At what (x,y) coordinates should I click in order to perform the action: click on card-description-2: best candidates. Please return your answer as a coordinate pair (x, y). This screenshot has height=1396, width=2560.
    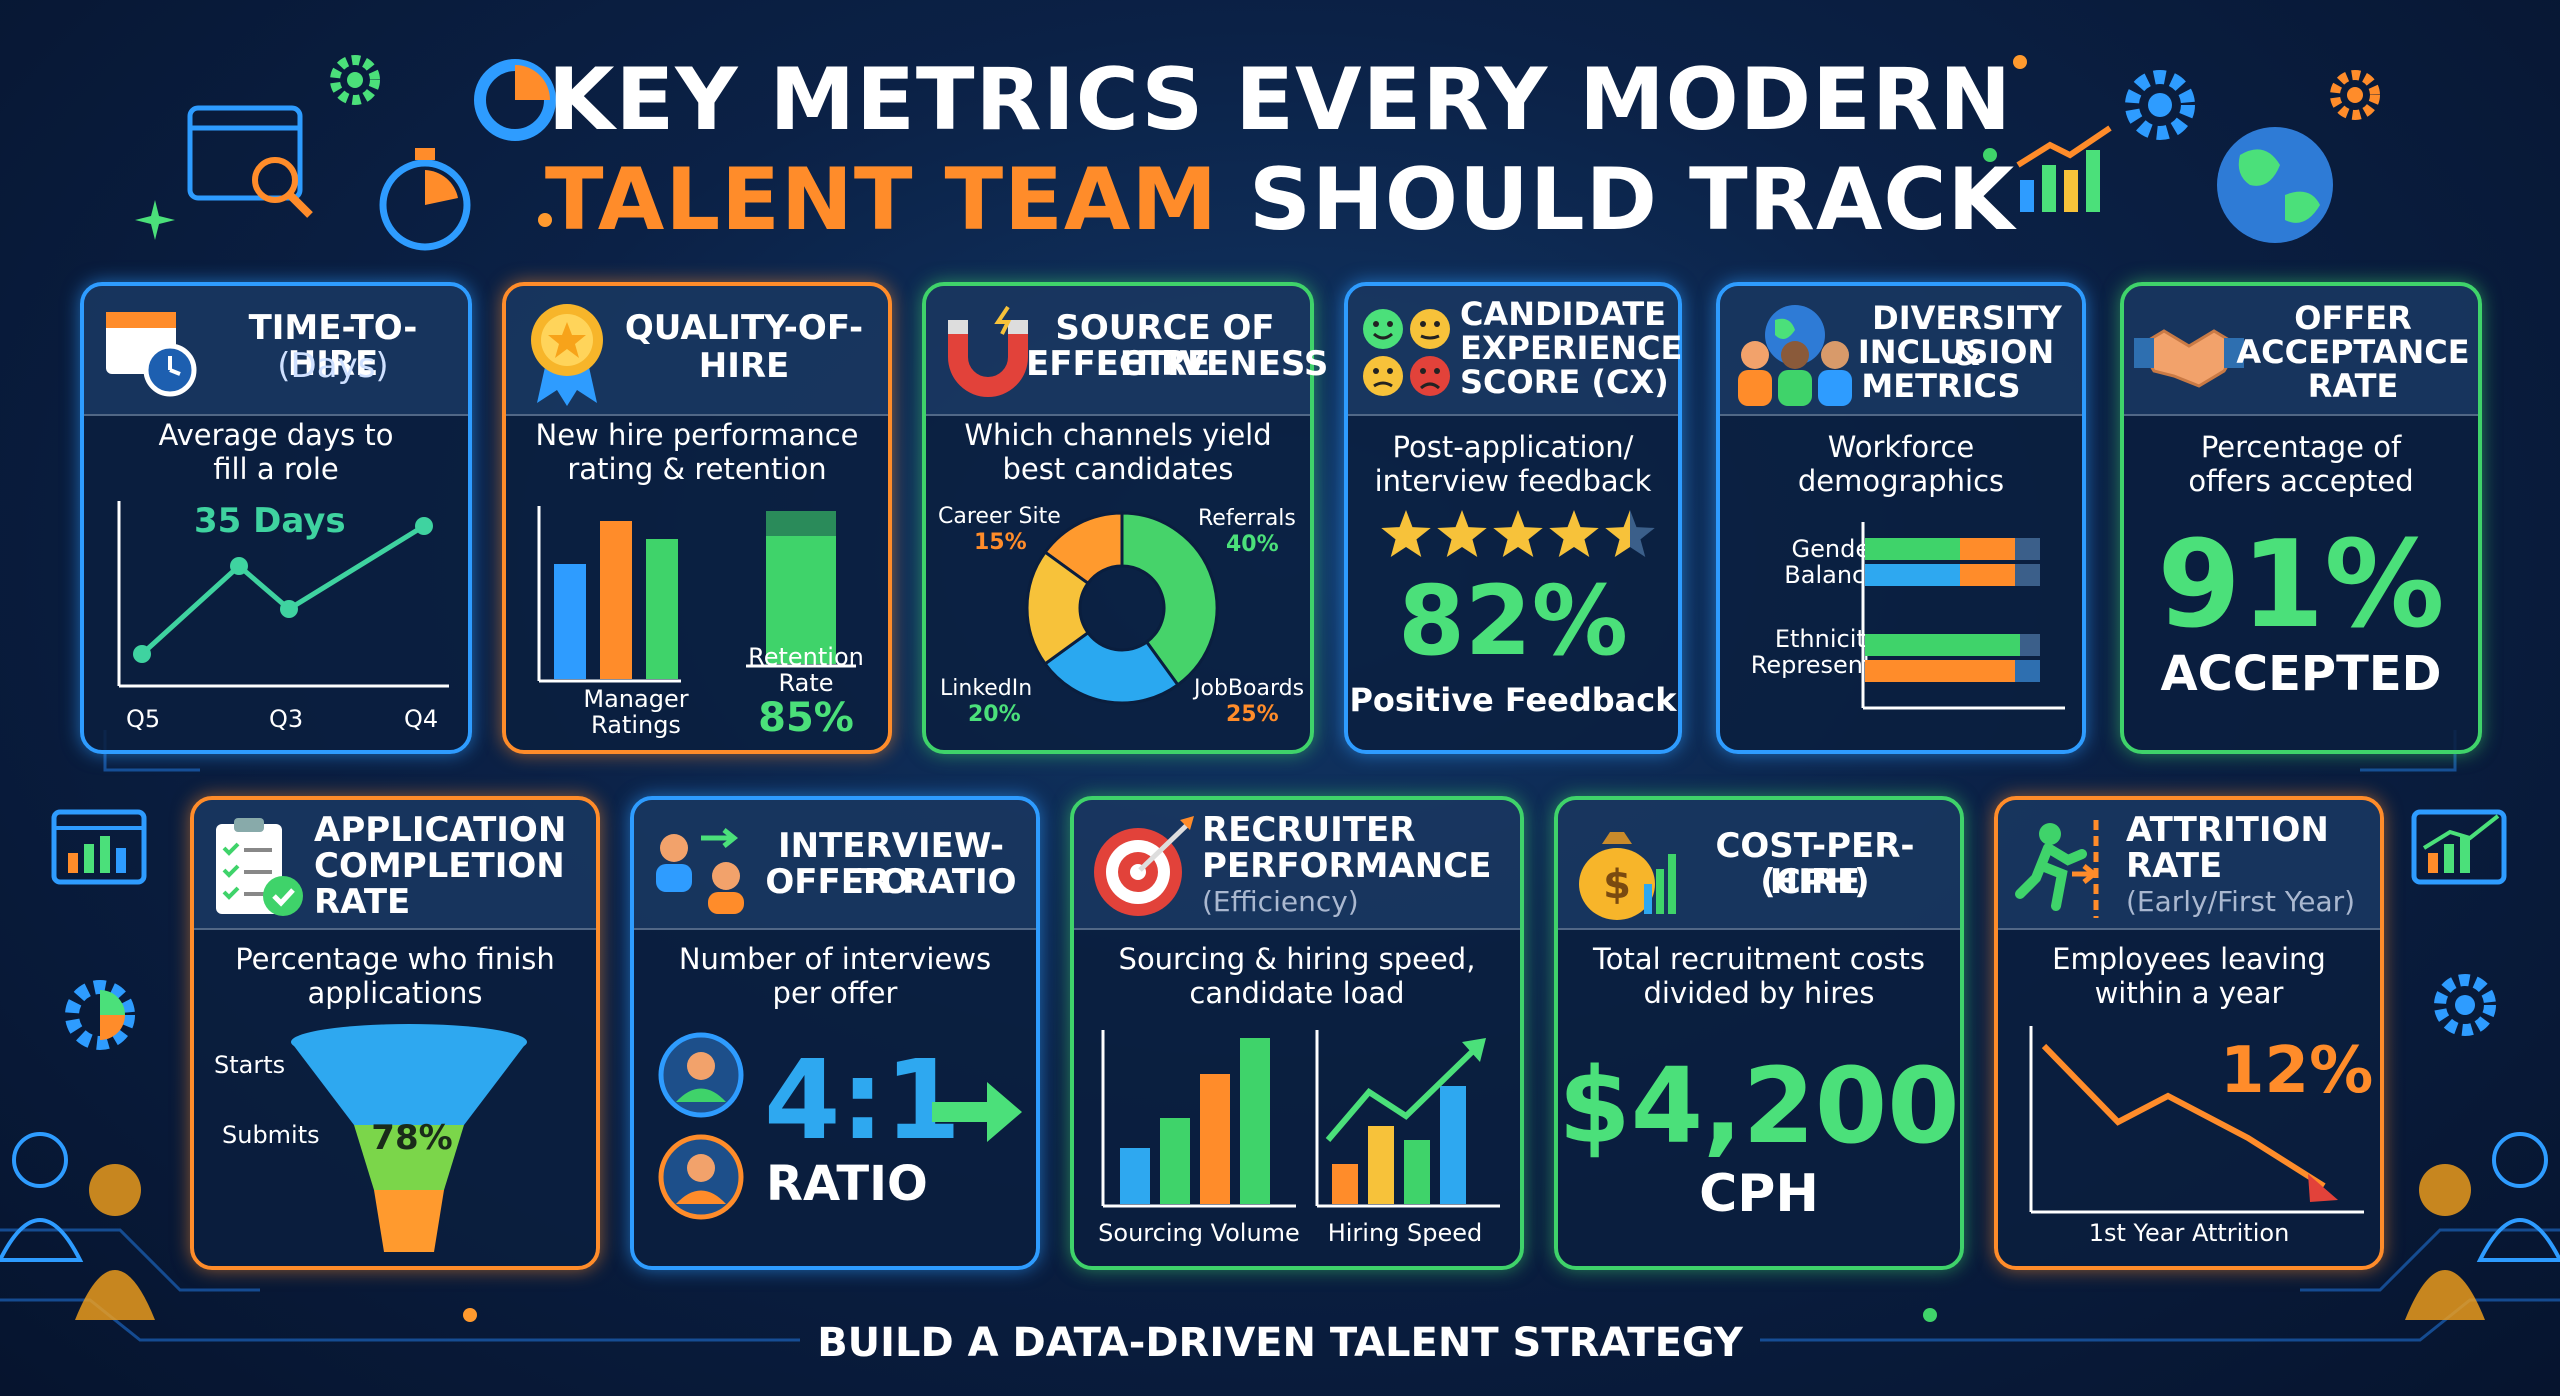
    Looking at the image, I should click on (1118, 469).